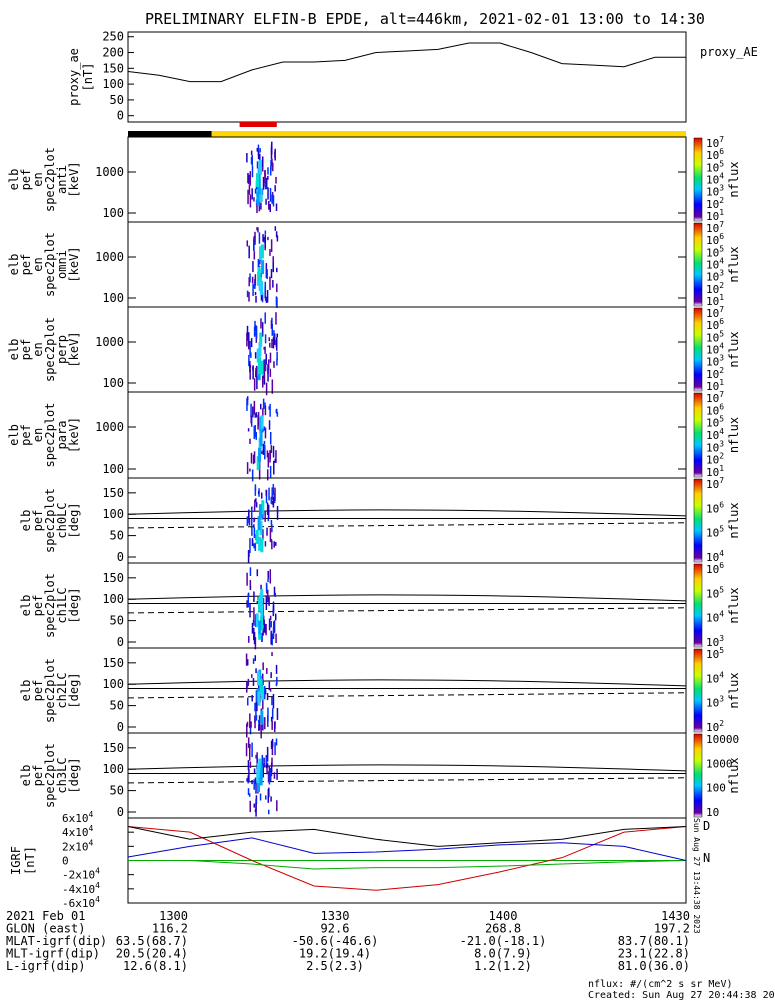  Describe the element at coordinates (448, 134) in the screenshot. I see `bar-yellow` at that location.